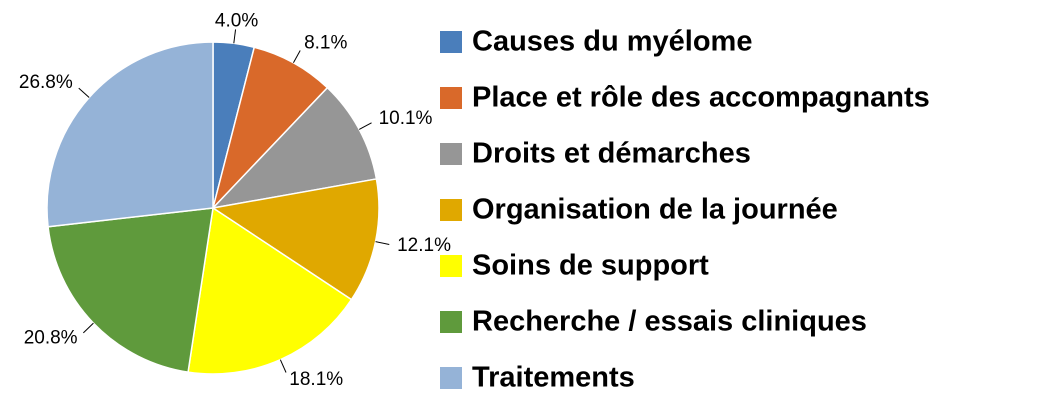 This screenshot has height=418, width=1053. I want to click on legend-label: Traitements, so click(553, 378).